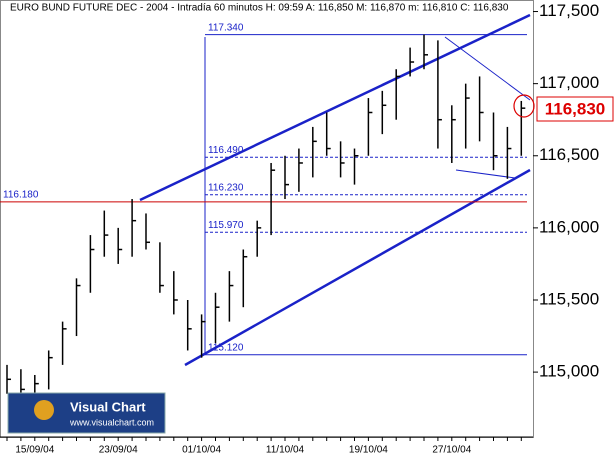 The height and width of the screenshot is (459, 616). Describe the element at coordinates (285, 450) in the screenshot. I see `x-tick-label: 11/10/04` at that location.